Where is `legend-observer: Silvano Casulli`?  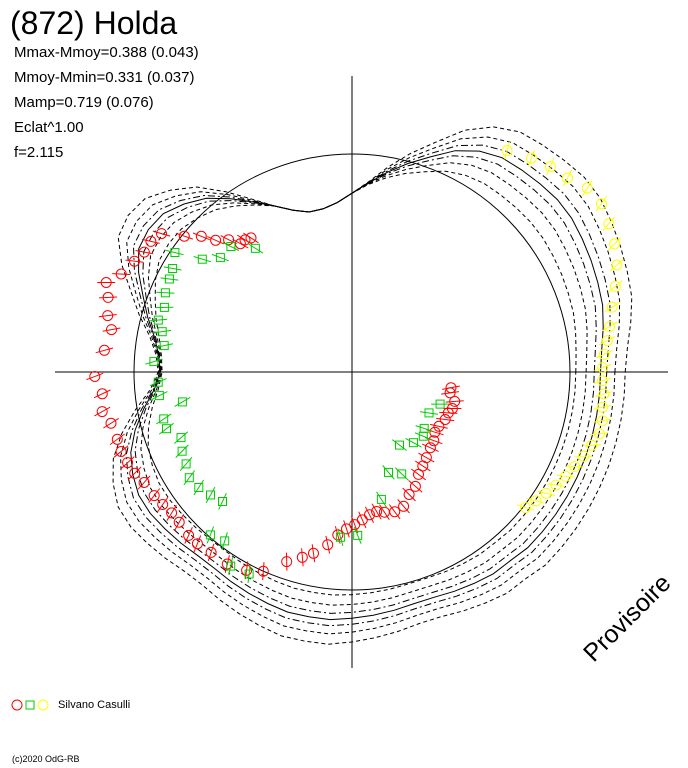 legend-observer: Silvano Casulli is located at coordinates (94, 705).